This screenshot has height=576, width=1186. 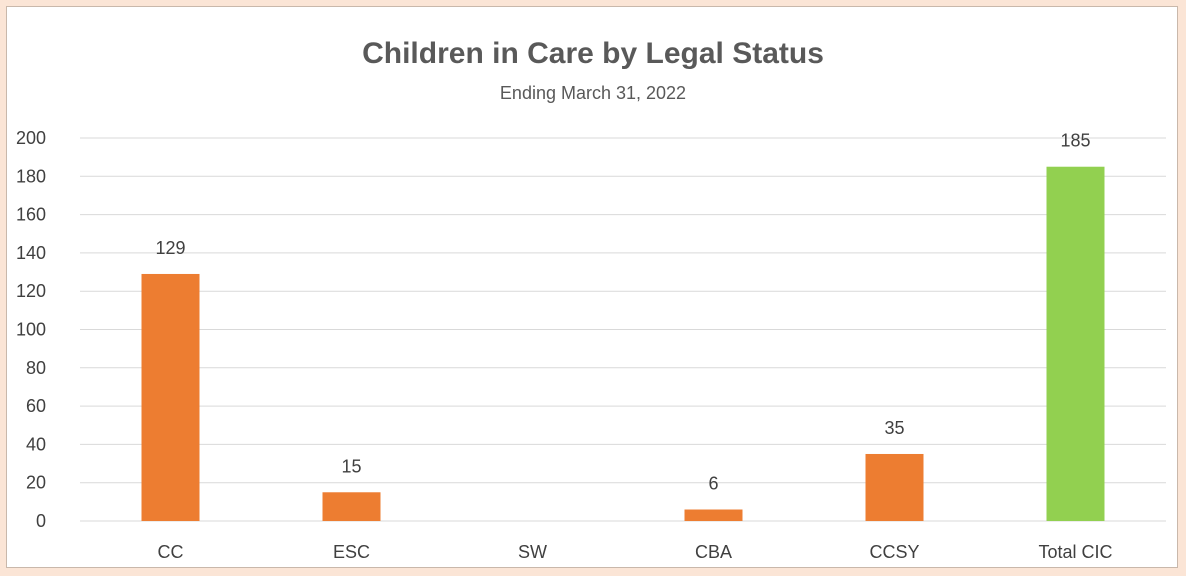 I want to click on x-category-label: CCSY, so click(x=894, y=552).